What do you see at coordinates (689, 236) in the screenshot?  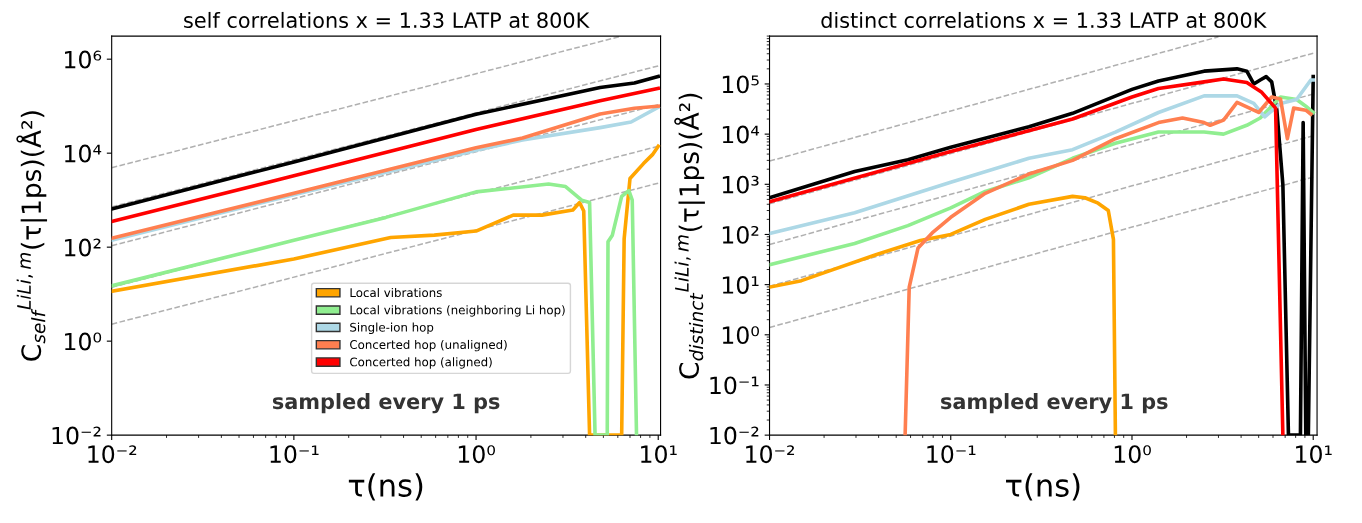 I see `y-axis-title: C$_{distinct}$$^{LiLi,m}$(τ|1ps)(Å²)` at bounding box center [689, 236].